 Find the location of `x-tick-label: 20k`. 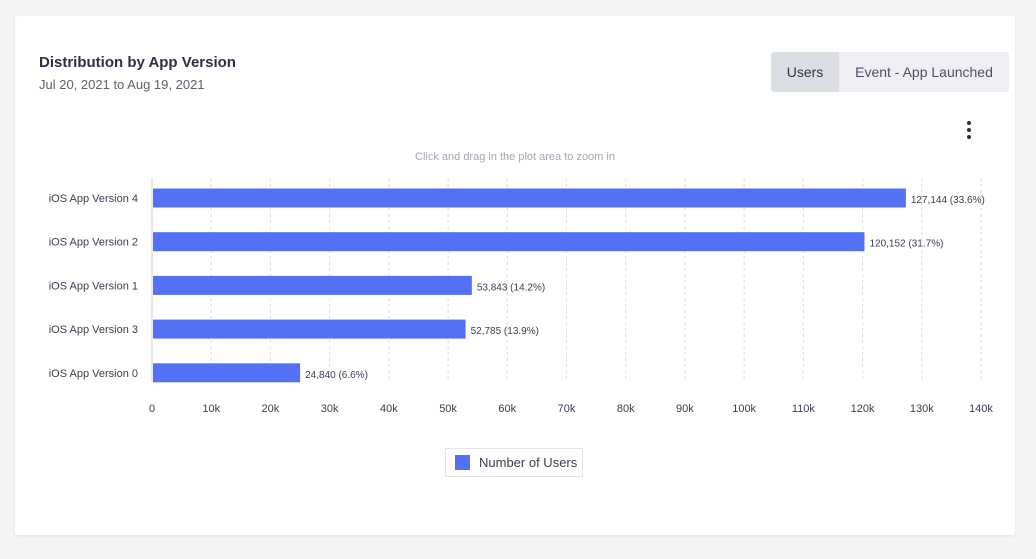

x-tick-label: 20k is located at coordinates (271, 409).